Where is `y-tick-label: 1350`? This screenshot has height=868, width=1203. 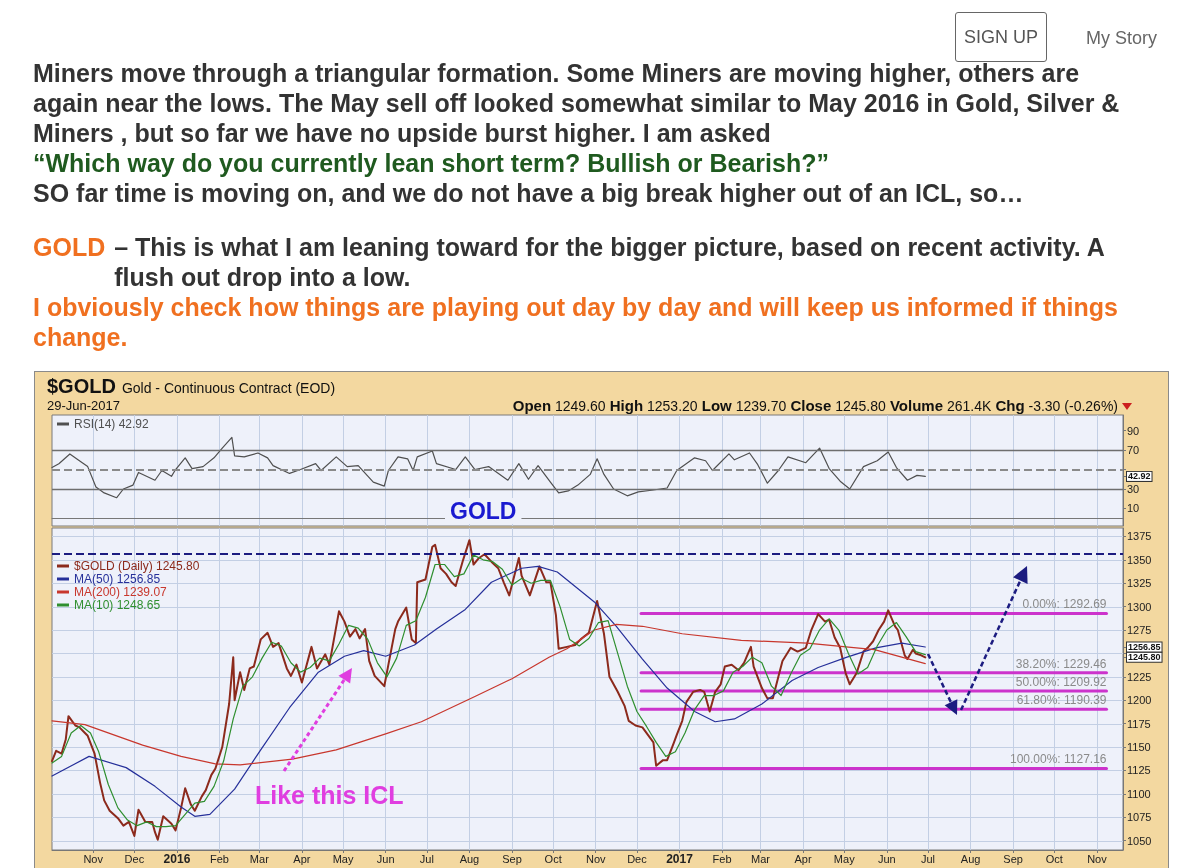 y-tick-label: 1350 is located at coordinates (1139, 559).